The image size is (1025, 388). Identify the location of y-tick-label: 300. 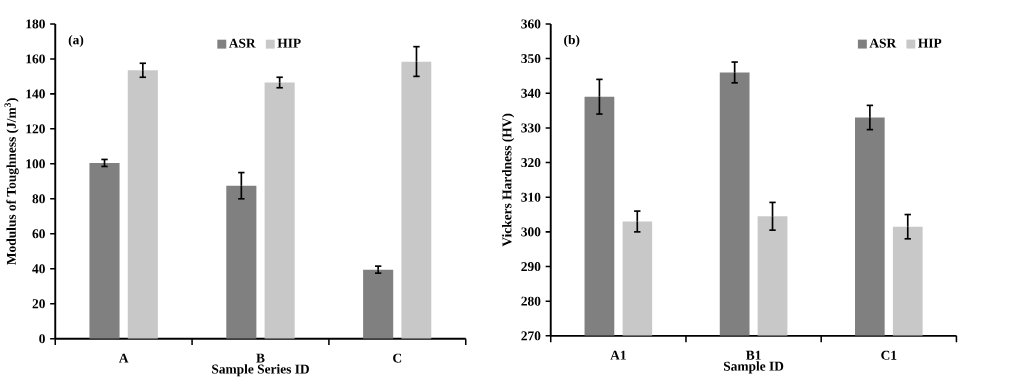
(531, 232).